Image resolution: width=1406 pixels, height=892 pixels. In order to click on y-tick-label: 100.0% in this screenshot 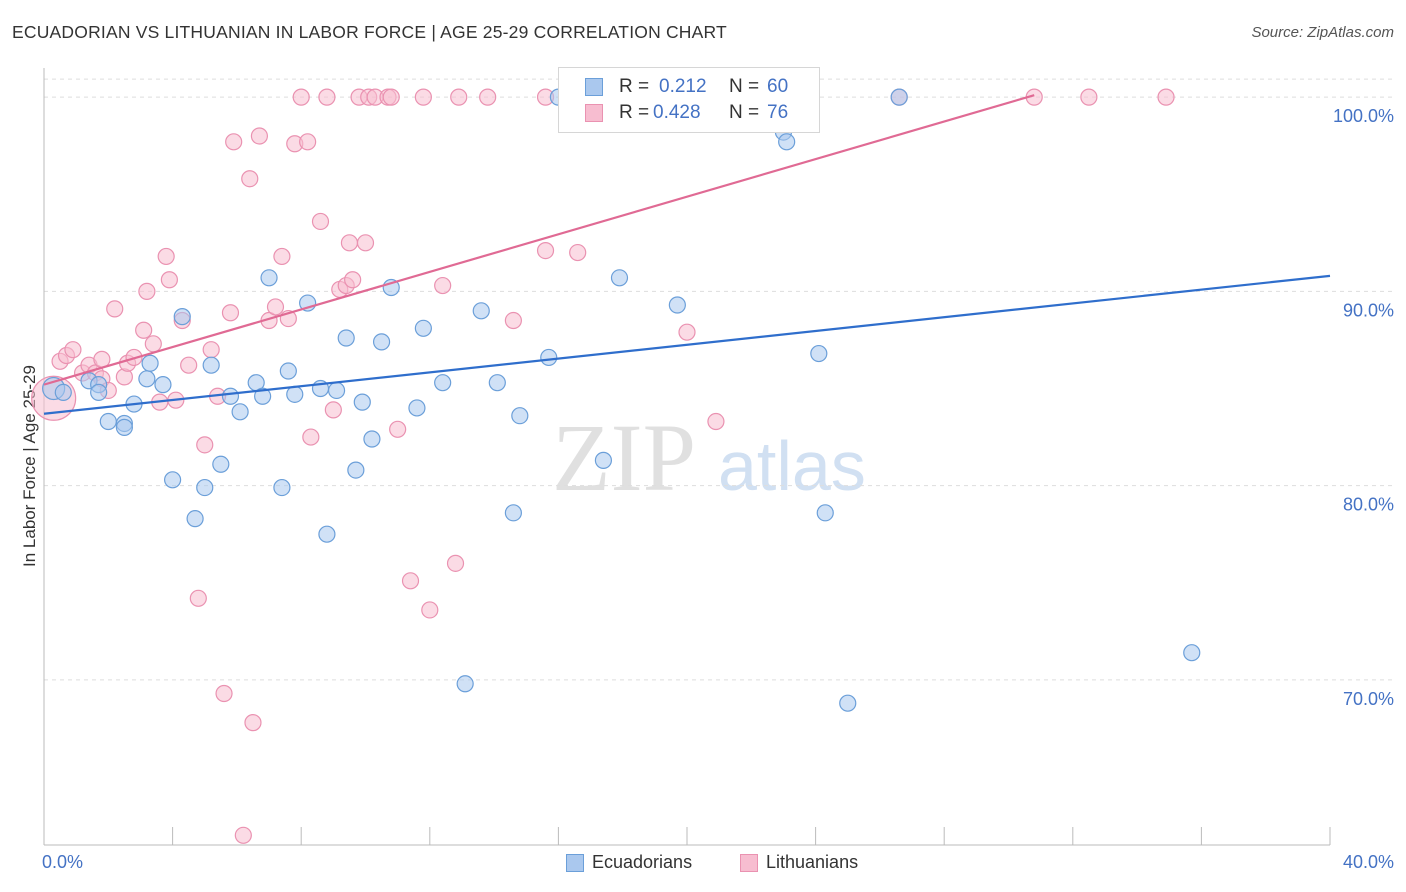, I will do `click(1363, 116)`.